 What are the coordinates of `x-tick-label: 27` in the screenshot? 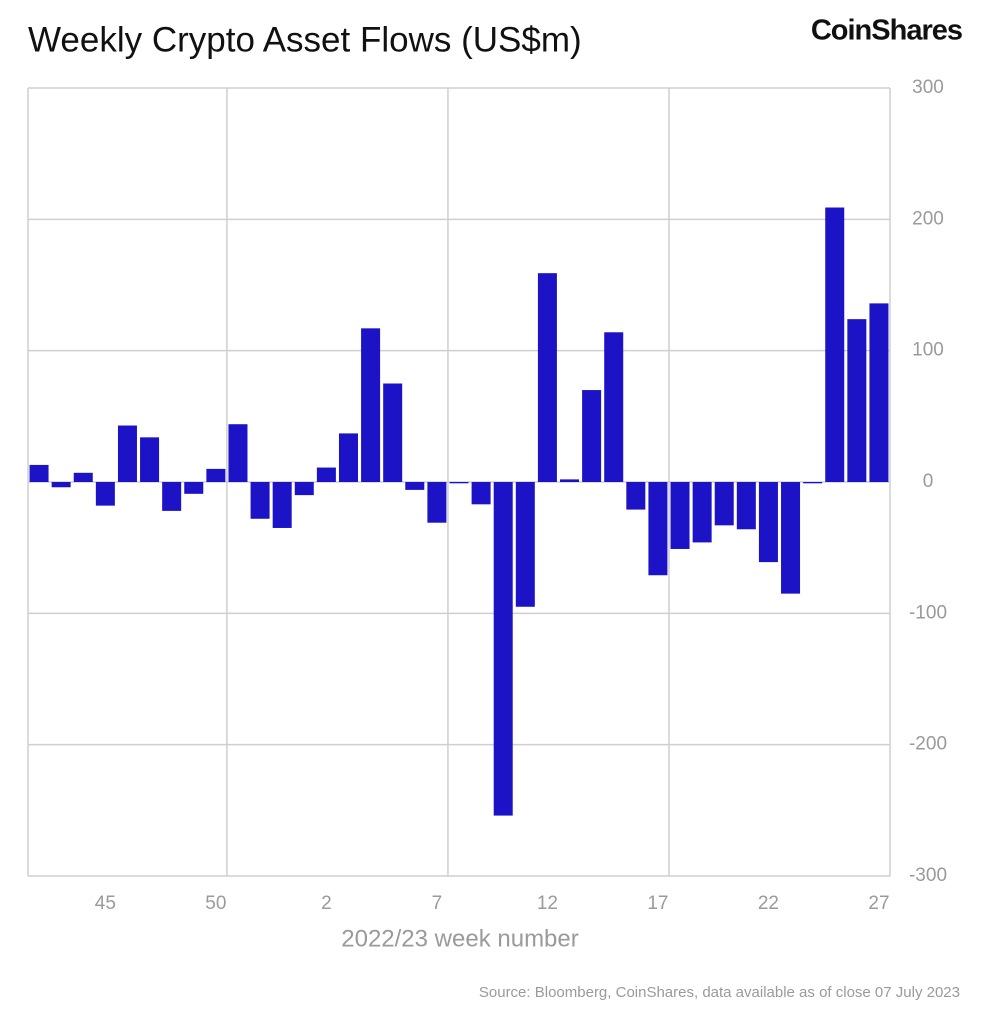 It's located at (878, 903).